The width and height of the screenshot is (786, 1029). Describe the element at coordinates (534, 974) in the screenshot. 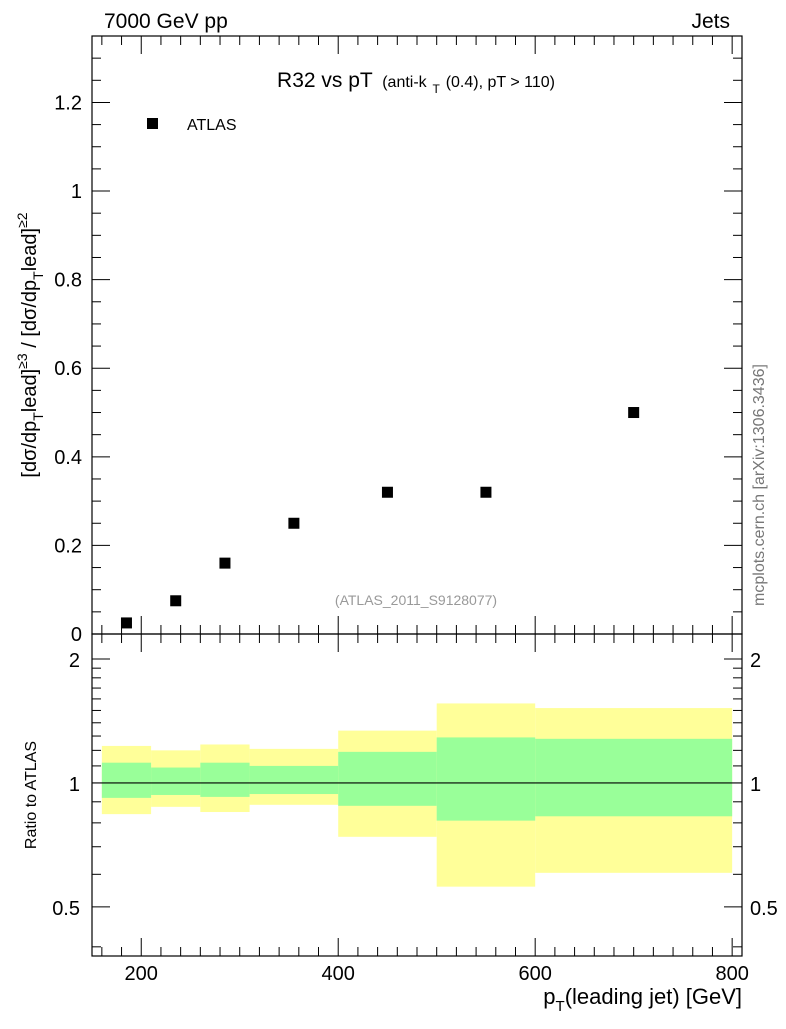

I see `xtick-label: 600` at that location.